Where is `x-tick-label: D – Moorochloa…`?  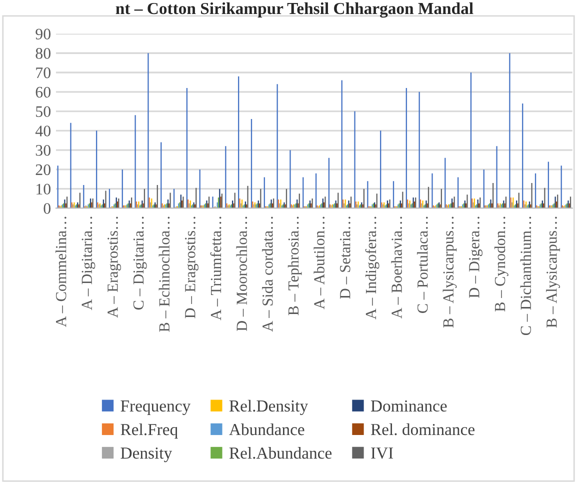
x-tick-label: D – Moorochloa… is located at coordinates (242, 273).